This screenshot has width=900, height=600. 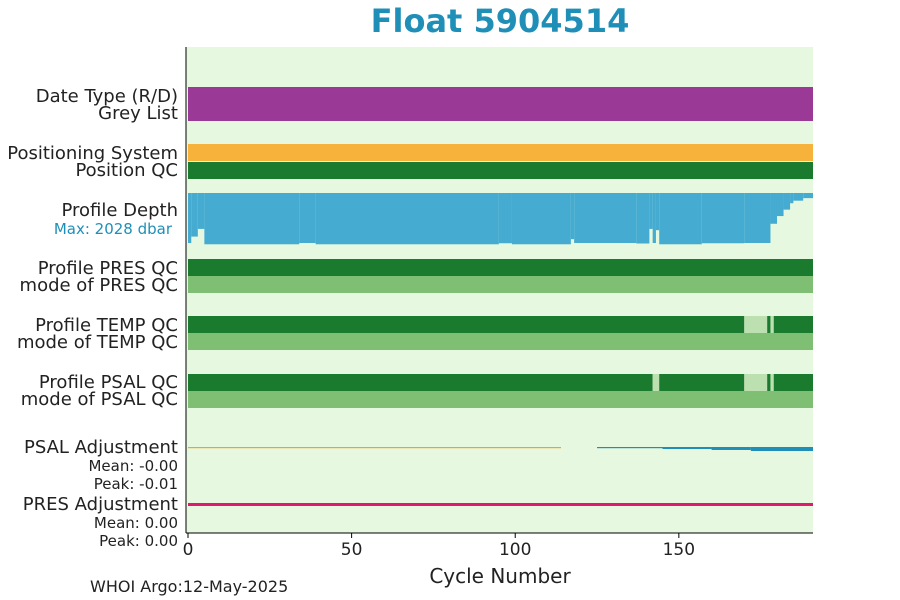 I want to click on profile-pres-qc-segment, so click(x=500, y=267).